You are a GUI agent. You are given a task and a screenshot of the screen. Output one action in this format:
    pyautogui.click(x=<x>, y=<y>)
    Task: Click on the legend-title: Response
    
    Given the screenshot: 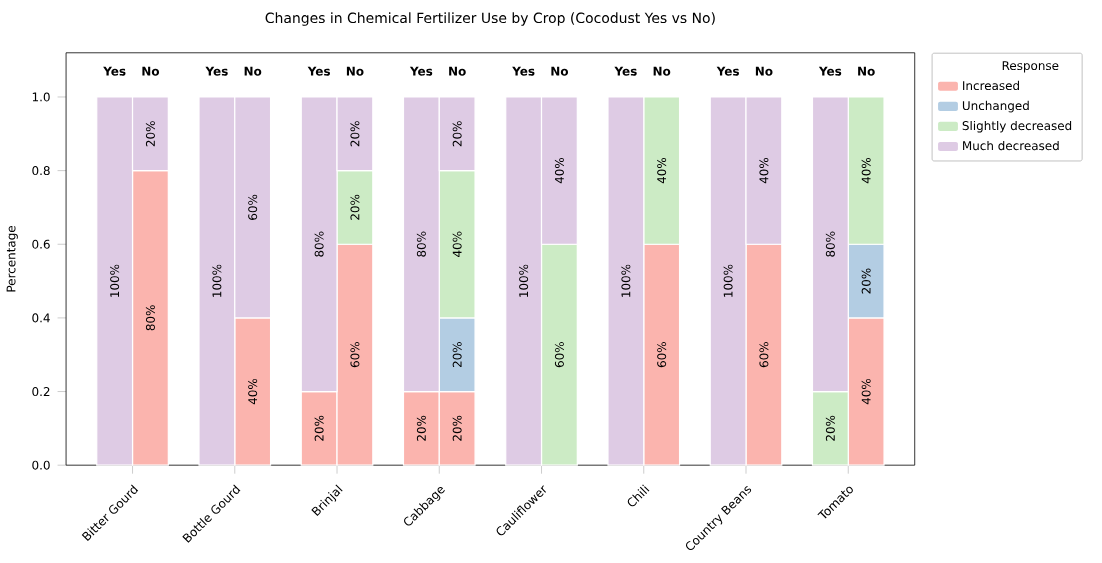 What is the action you would take?
    pyautogui.click(x=1030, y=67)
    